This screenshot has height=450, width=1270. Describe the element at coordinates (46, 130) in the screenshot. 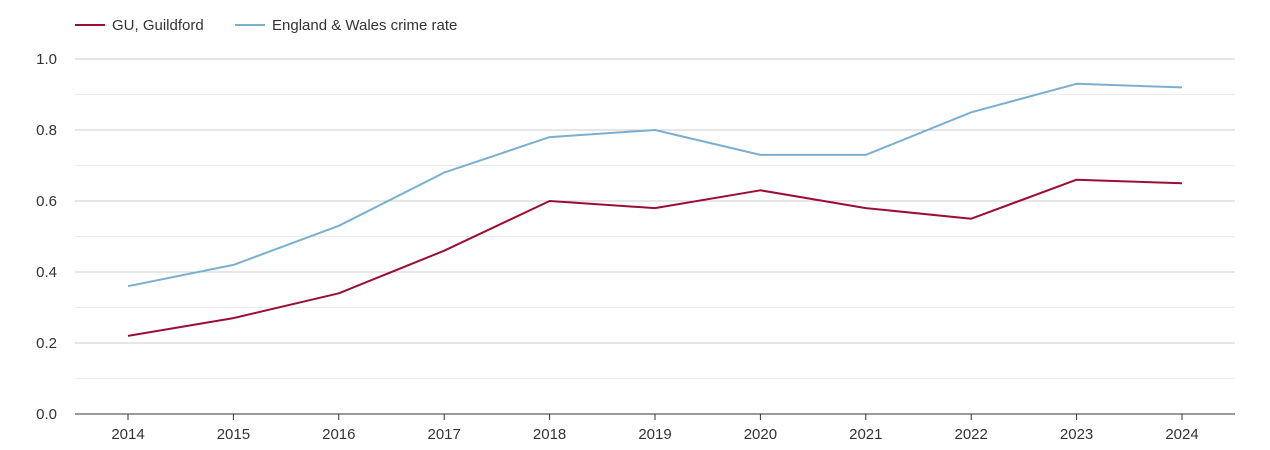

I see `y-tick-label: 0.8` at that location.